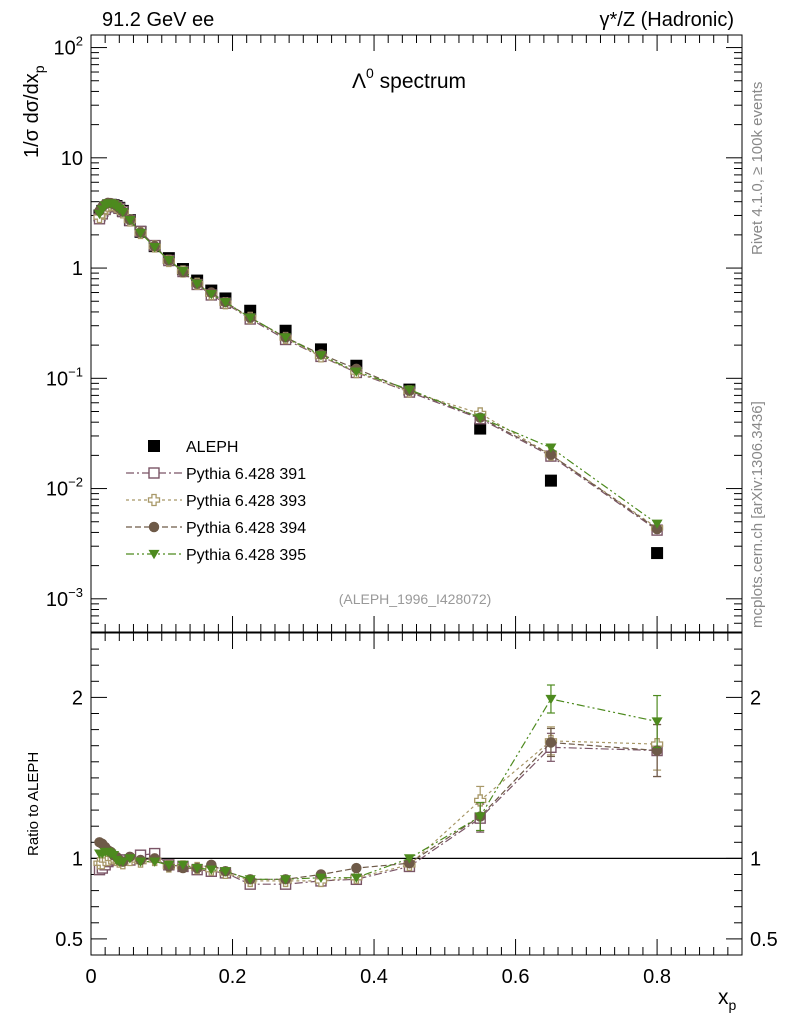  I want to click on analysis-id-label: (ALEPH_1996_I428072), so click(415, 599).